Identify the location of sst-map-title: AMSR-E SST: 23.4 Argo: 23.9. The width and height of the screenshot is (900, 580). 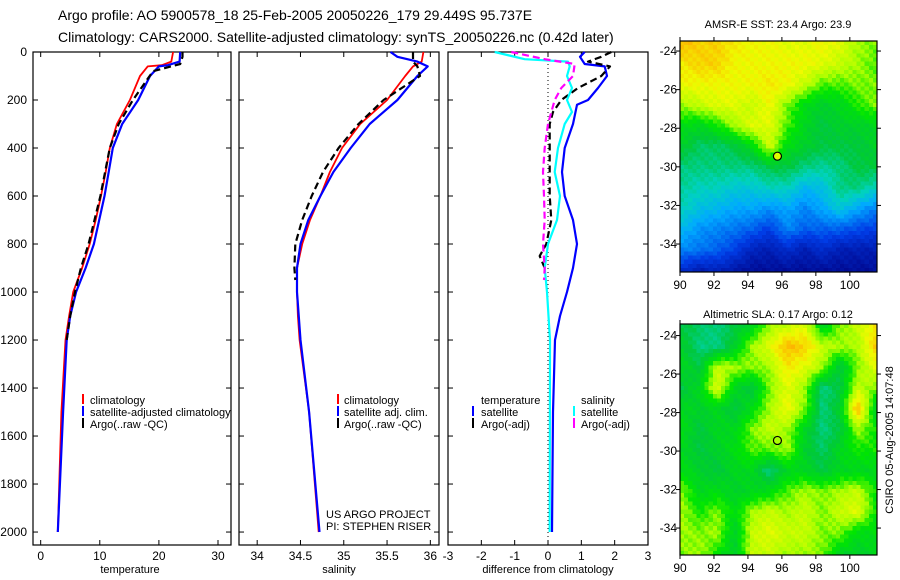
(778, 25).